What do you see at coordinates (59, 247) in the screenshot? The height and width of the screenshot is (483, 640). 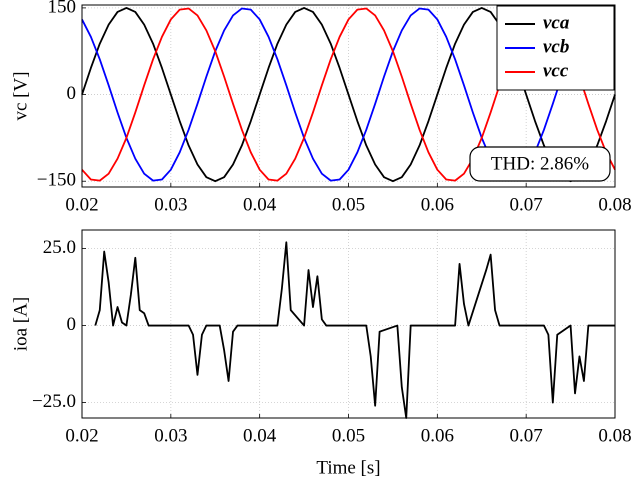 I see `y-tick-label: 25.0` at bounding box center [59, 247].